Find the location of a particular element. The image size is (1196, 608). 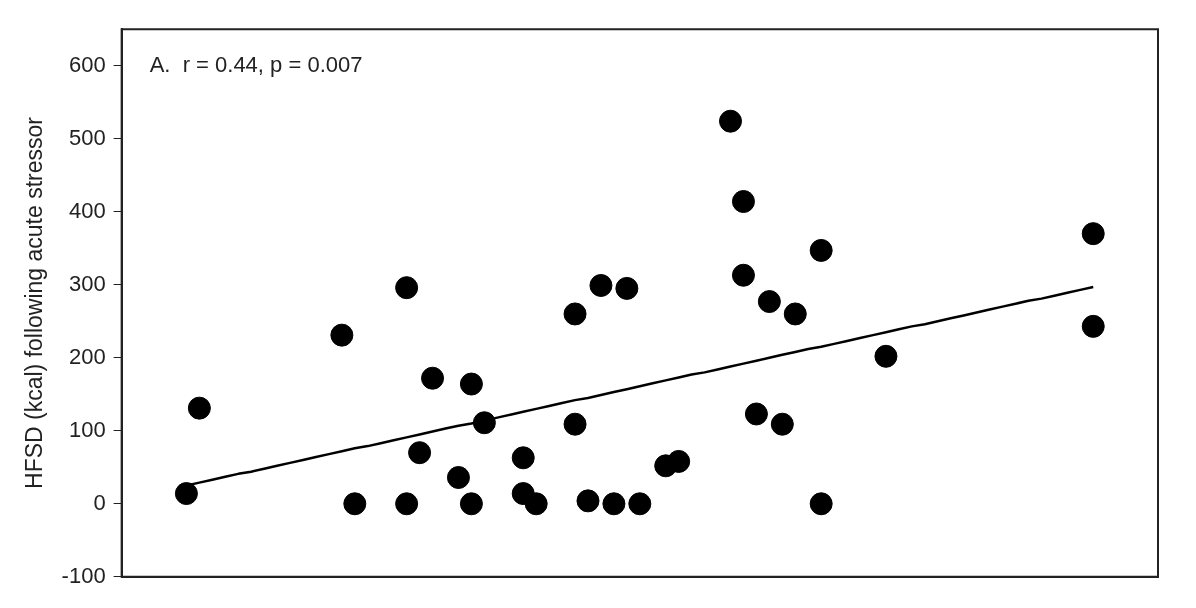

y-tick-label: 400 is located at coordinates (87, 210).